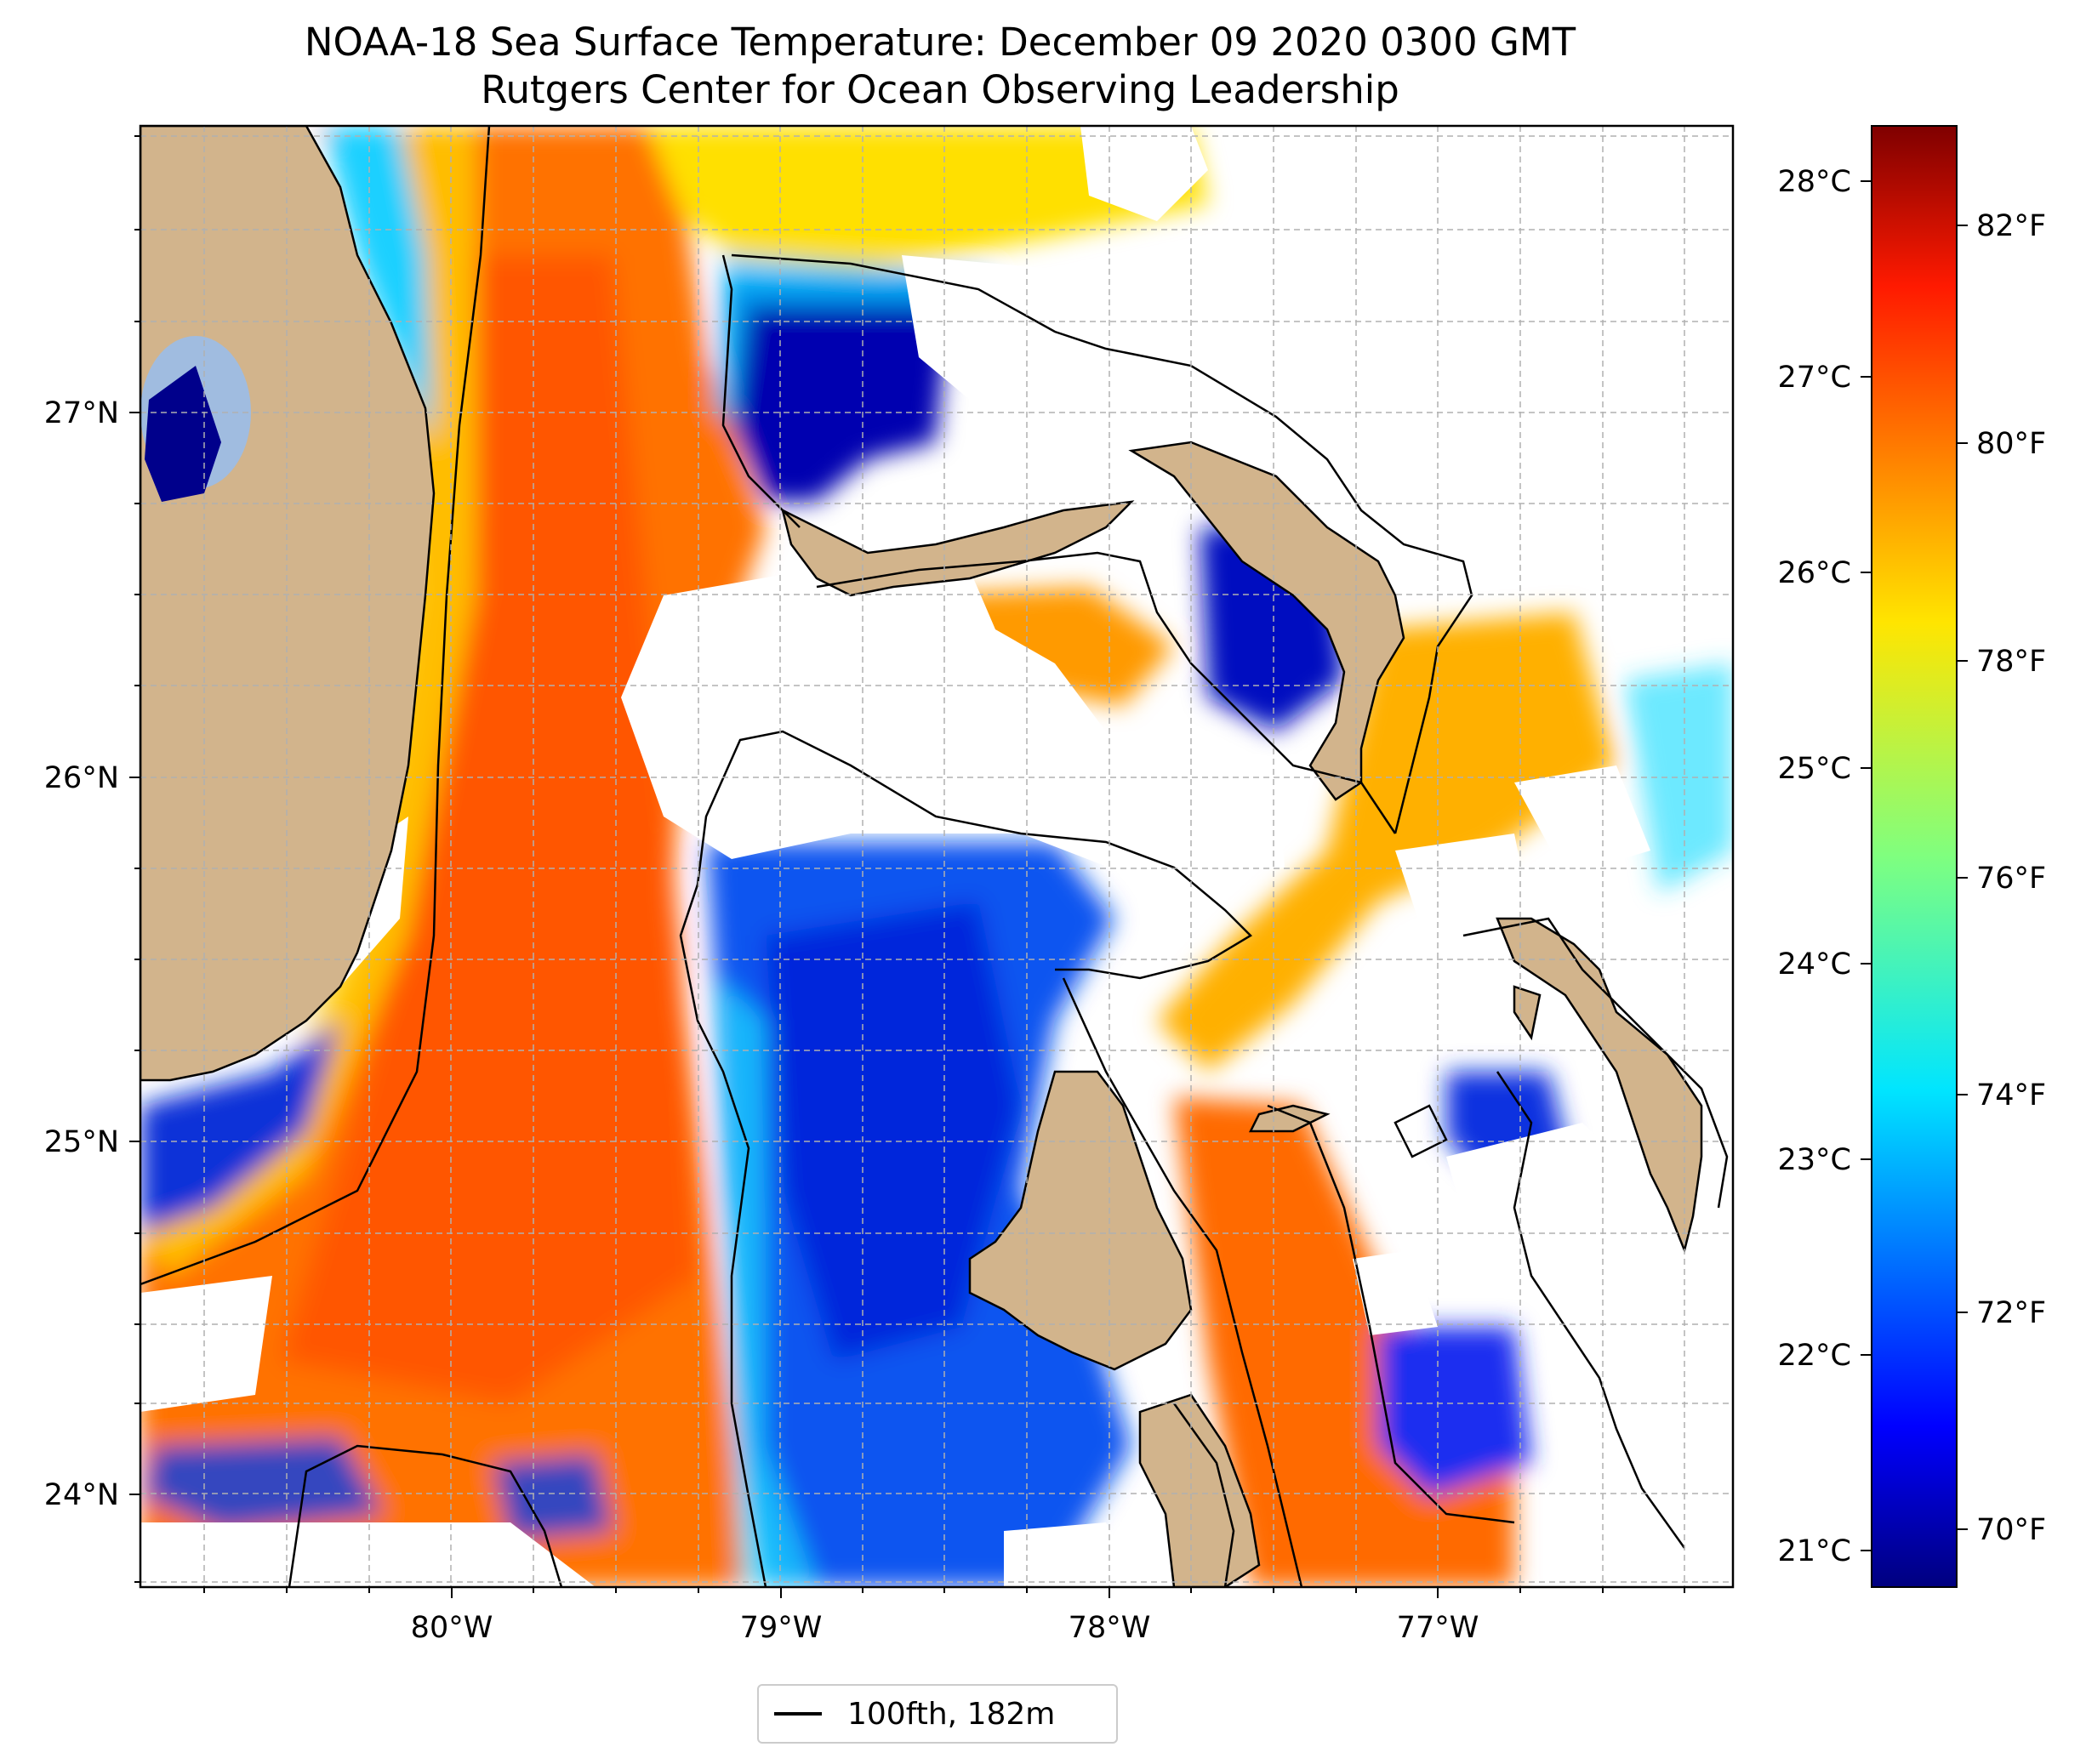 The width and height of the screenshot is (2086, 1764). Describe the element at coordinates (183, 434) in the screenshot. I see `lake-okeechobee-sst` at that location.